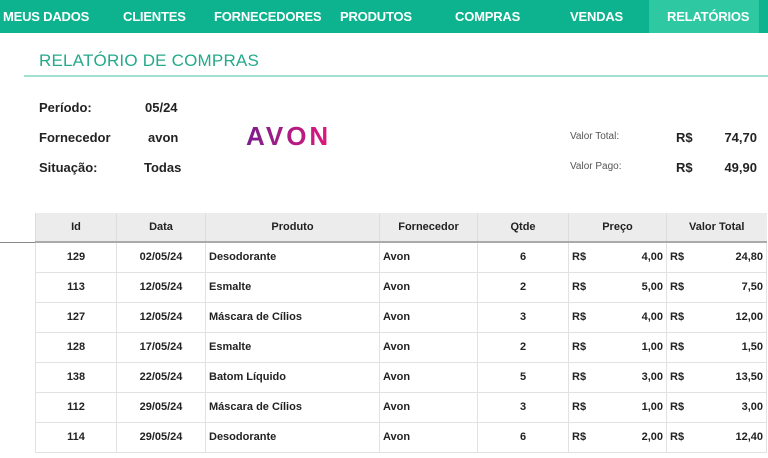 The image size is (768, 458). I want to click on id-cell: 114, so click(76, 437).